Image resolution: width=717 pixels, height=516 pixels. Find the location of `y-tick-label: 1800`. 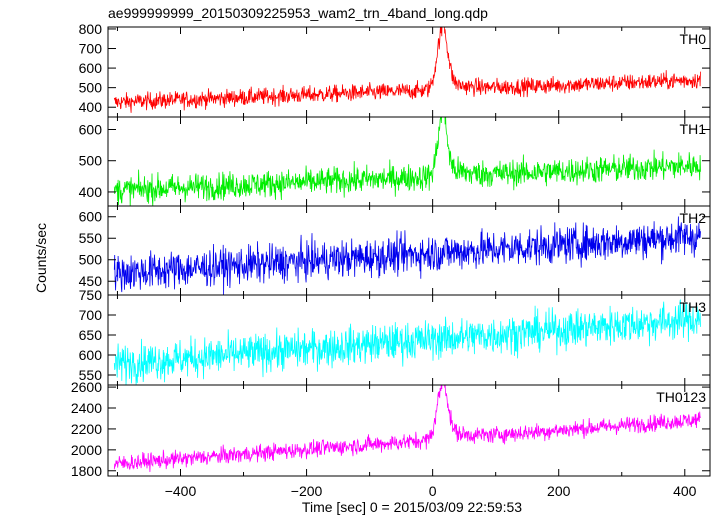

y-tick-label: 1800 is located at coordinates (86, 471).